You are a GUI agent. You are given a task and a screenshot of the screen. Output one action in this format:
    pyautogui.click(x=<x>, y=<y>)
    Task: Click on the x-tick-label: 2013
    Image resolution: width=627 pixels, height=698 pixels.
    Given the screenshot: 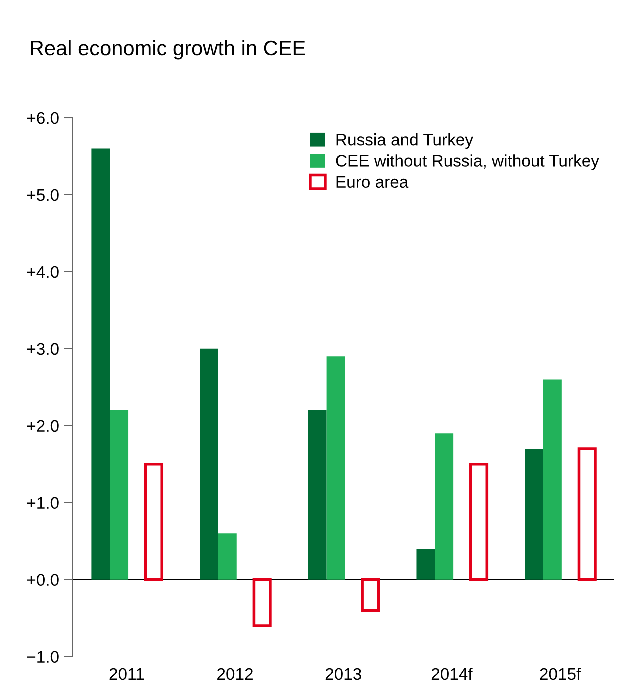 What is the action you would take?
    pyautogui.click(x=344, y=674)
    